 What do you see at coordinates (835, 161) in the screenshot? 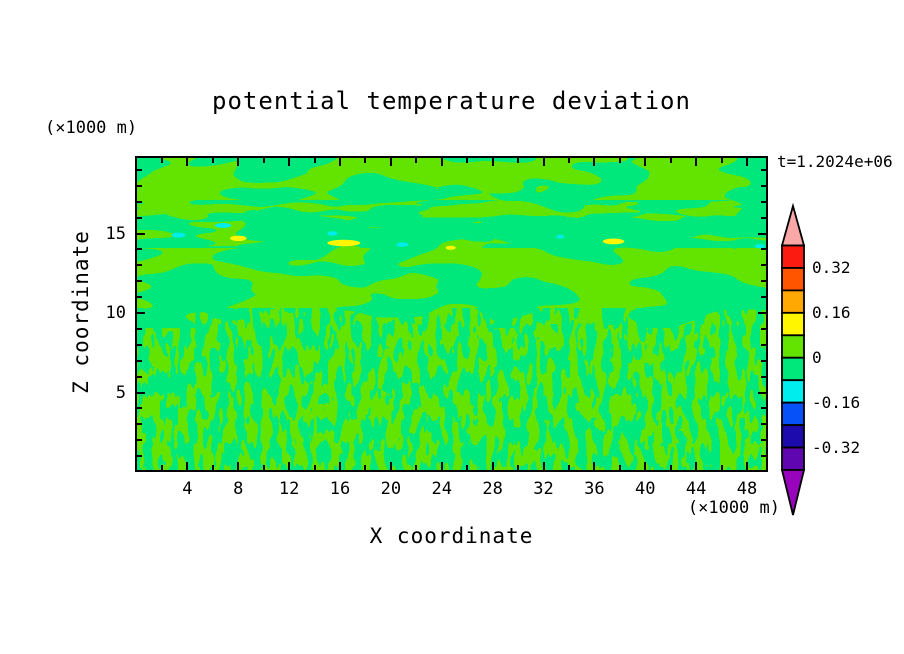
I see `time-annotation: t=1.2024e+06` at bounding box center [835, 161].